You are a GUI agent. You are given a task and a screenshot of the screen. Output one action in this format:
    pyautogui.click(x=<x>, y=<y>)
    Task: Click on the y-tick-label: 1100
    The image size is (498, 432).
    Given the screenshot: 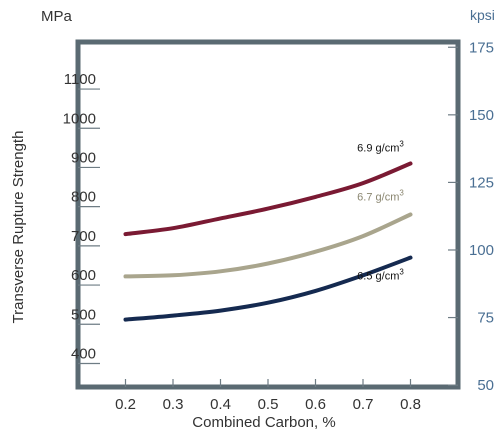 What is the action you would take?
    pyautogui.click(x=80, y=79)
    